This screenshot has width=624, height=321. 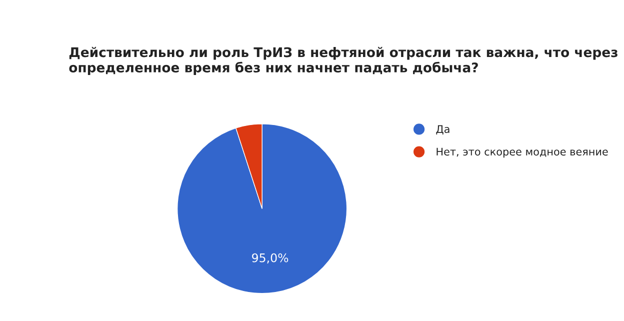 I want to click on pie-slice, so click(x=262, y=209).